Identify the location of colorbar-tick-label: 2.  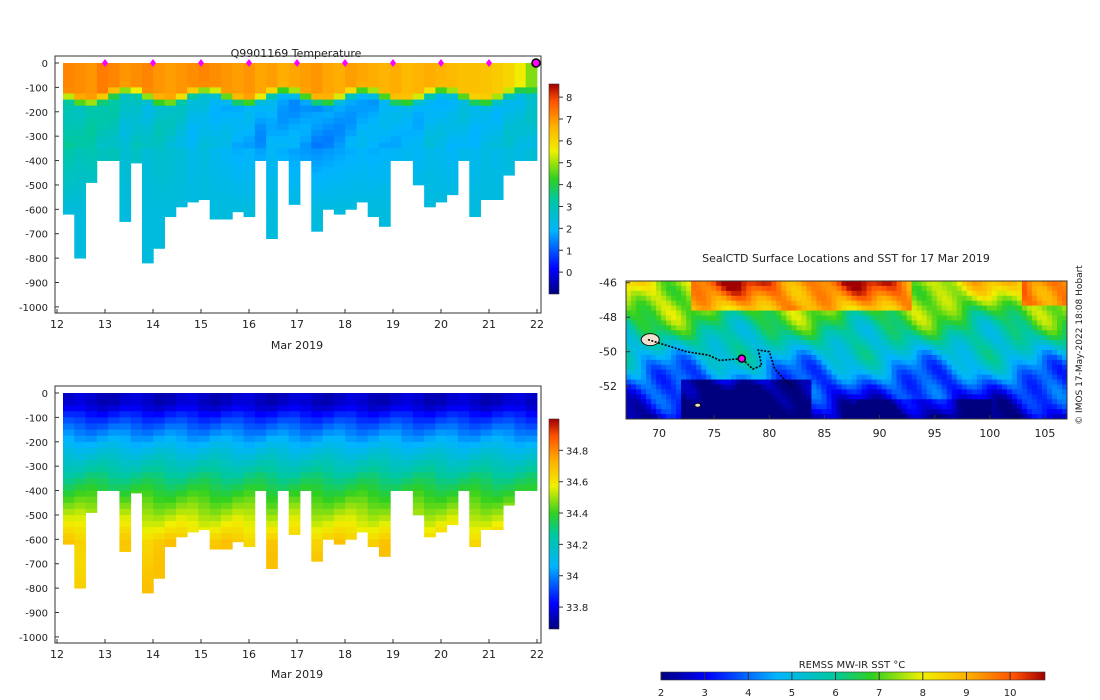
(569, 229).